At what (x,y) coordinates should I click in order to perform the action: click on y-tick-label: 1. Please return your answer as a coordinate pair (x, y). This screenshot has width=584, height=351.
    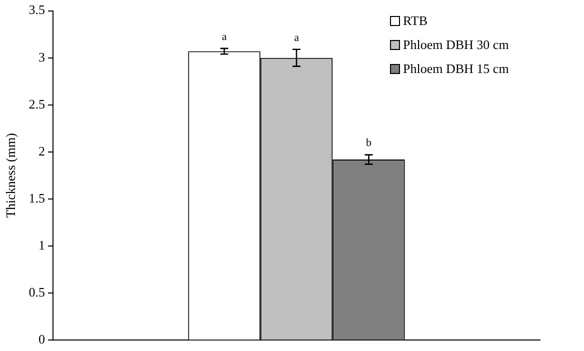
    Looking at the image, I should click on (41, 245).